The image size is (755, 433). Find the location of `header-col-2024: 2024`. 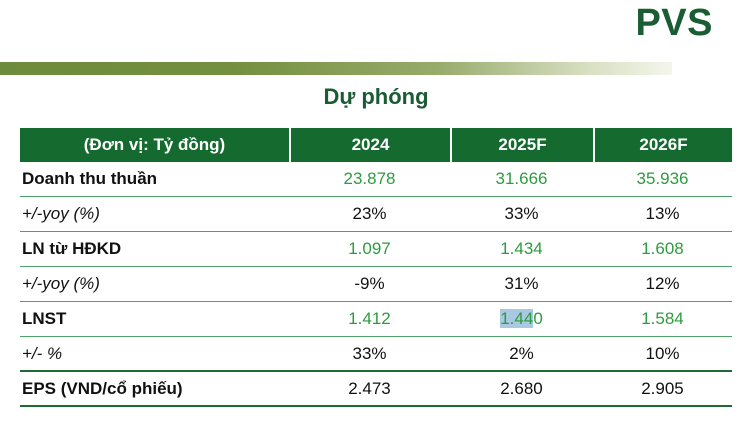

header-col-2024: 2024 is located at coordinates (369, 145).